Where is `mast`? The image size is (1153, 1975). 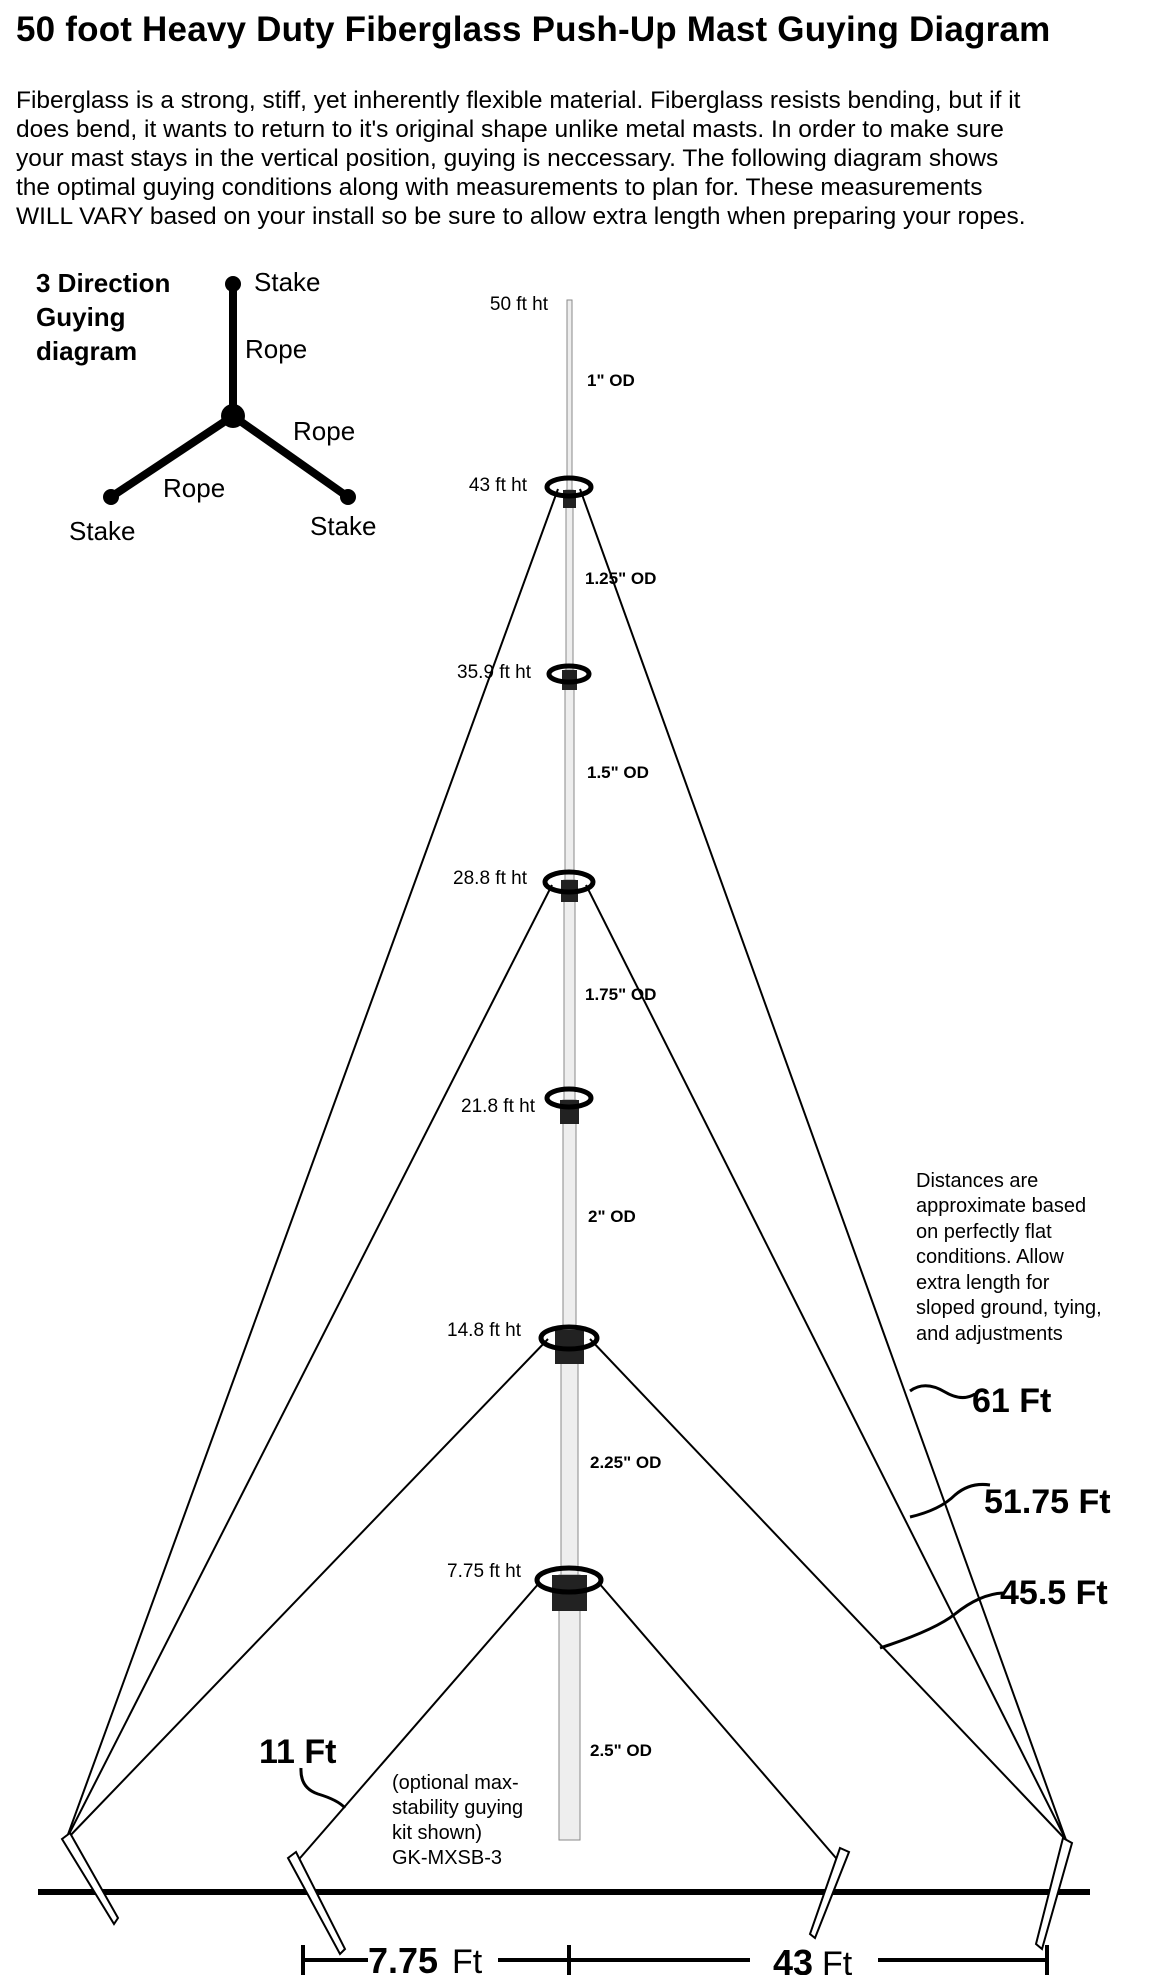
mast is located at coordinates (569, 1070).